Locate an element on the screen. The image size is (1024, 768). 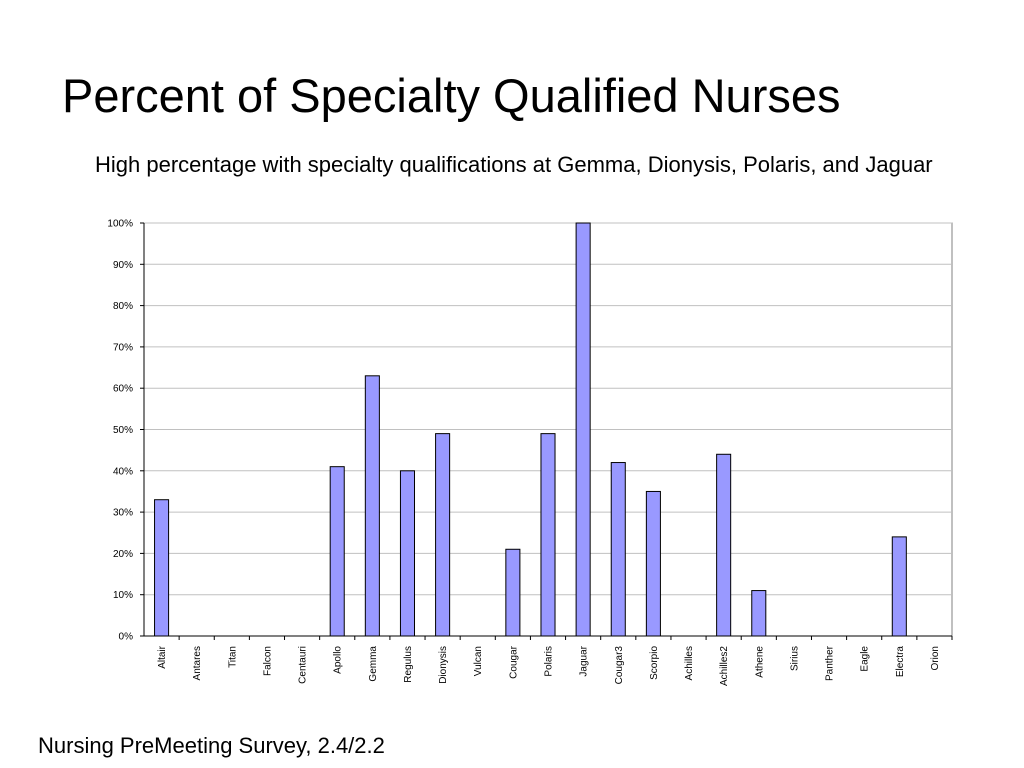
x-tick-label: Polaris is located at coordinates (549, 661).